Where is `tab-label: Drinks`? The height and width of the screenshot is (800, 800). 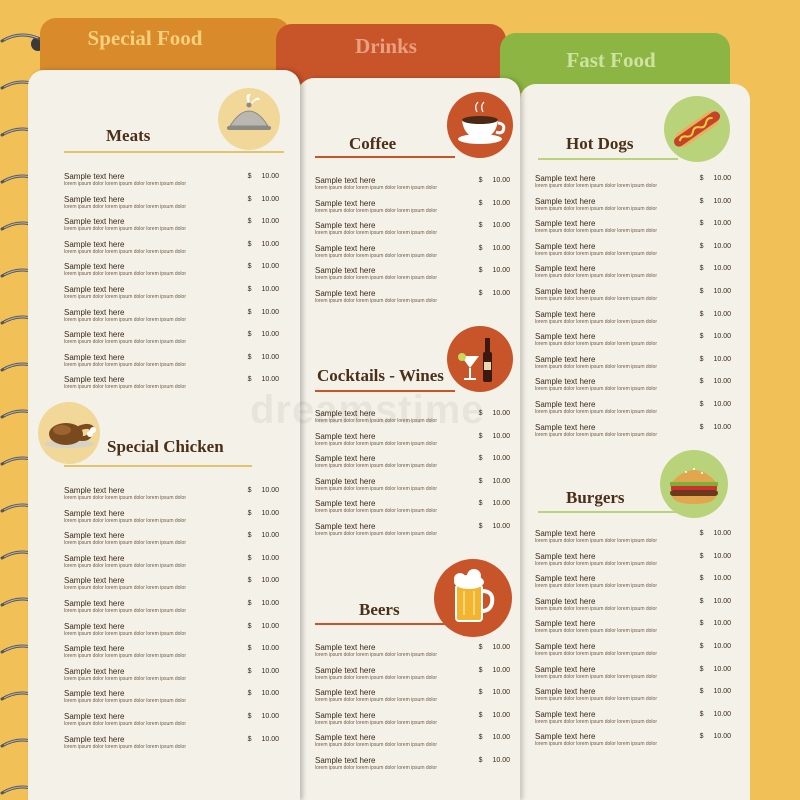
tab-label: Drinks is located at coordinates (386, 45).